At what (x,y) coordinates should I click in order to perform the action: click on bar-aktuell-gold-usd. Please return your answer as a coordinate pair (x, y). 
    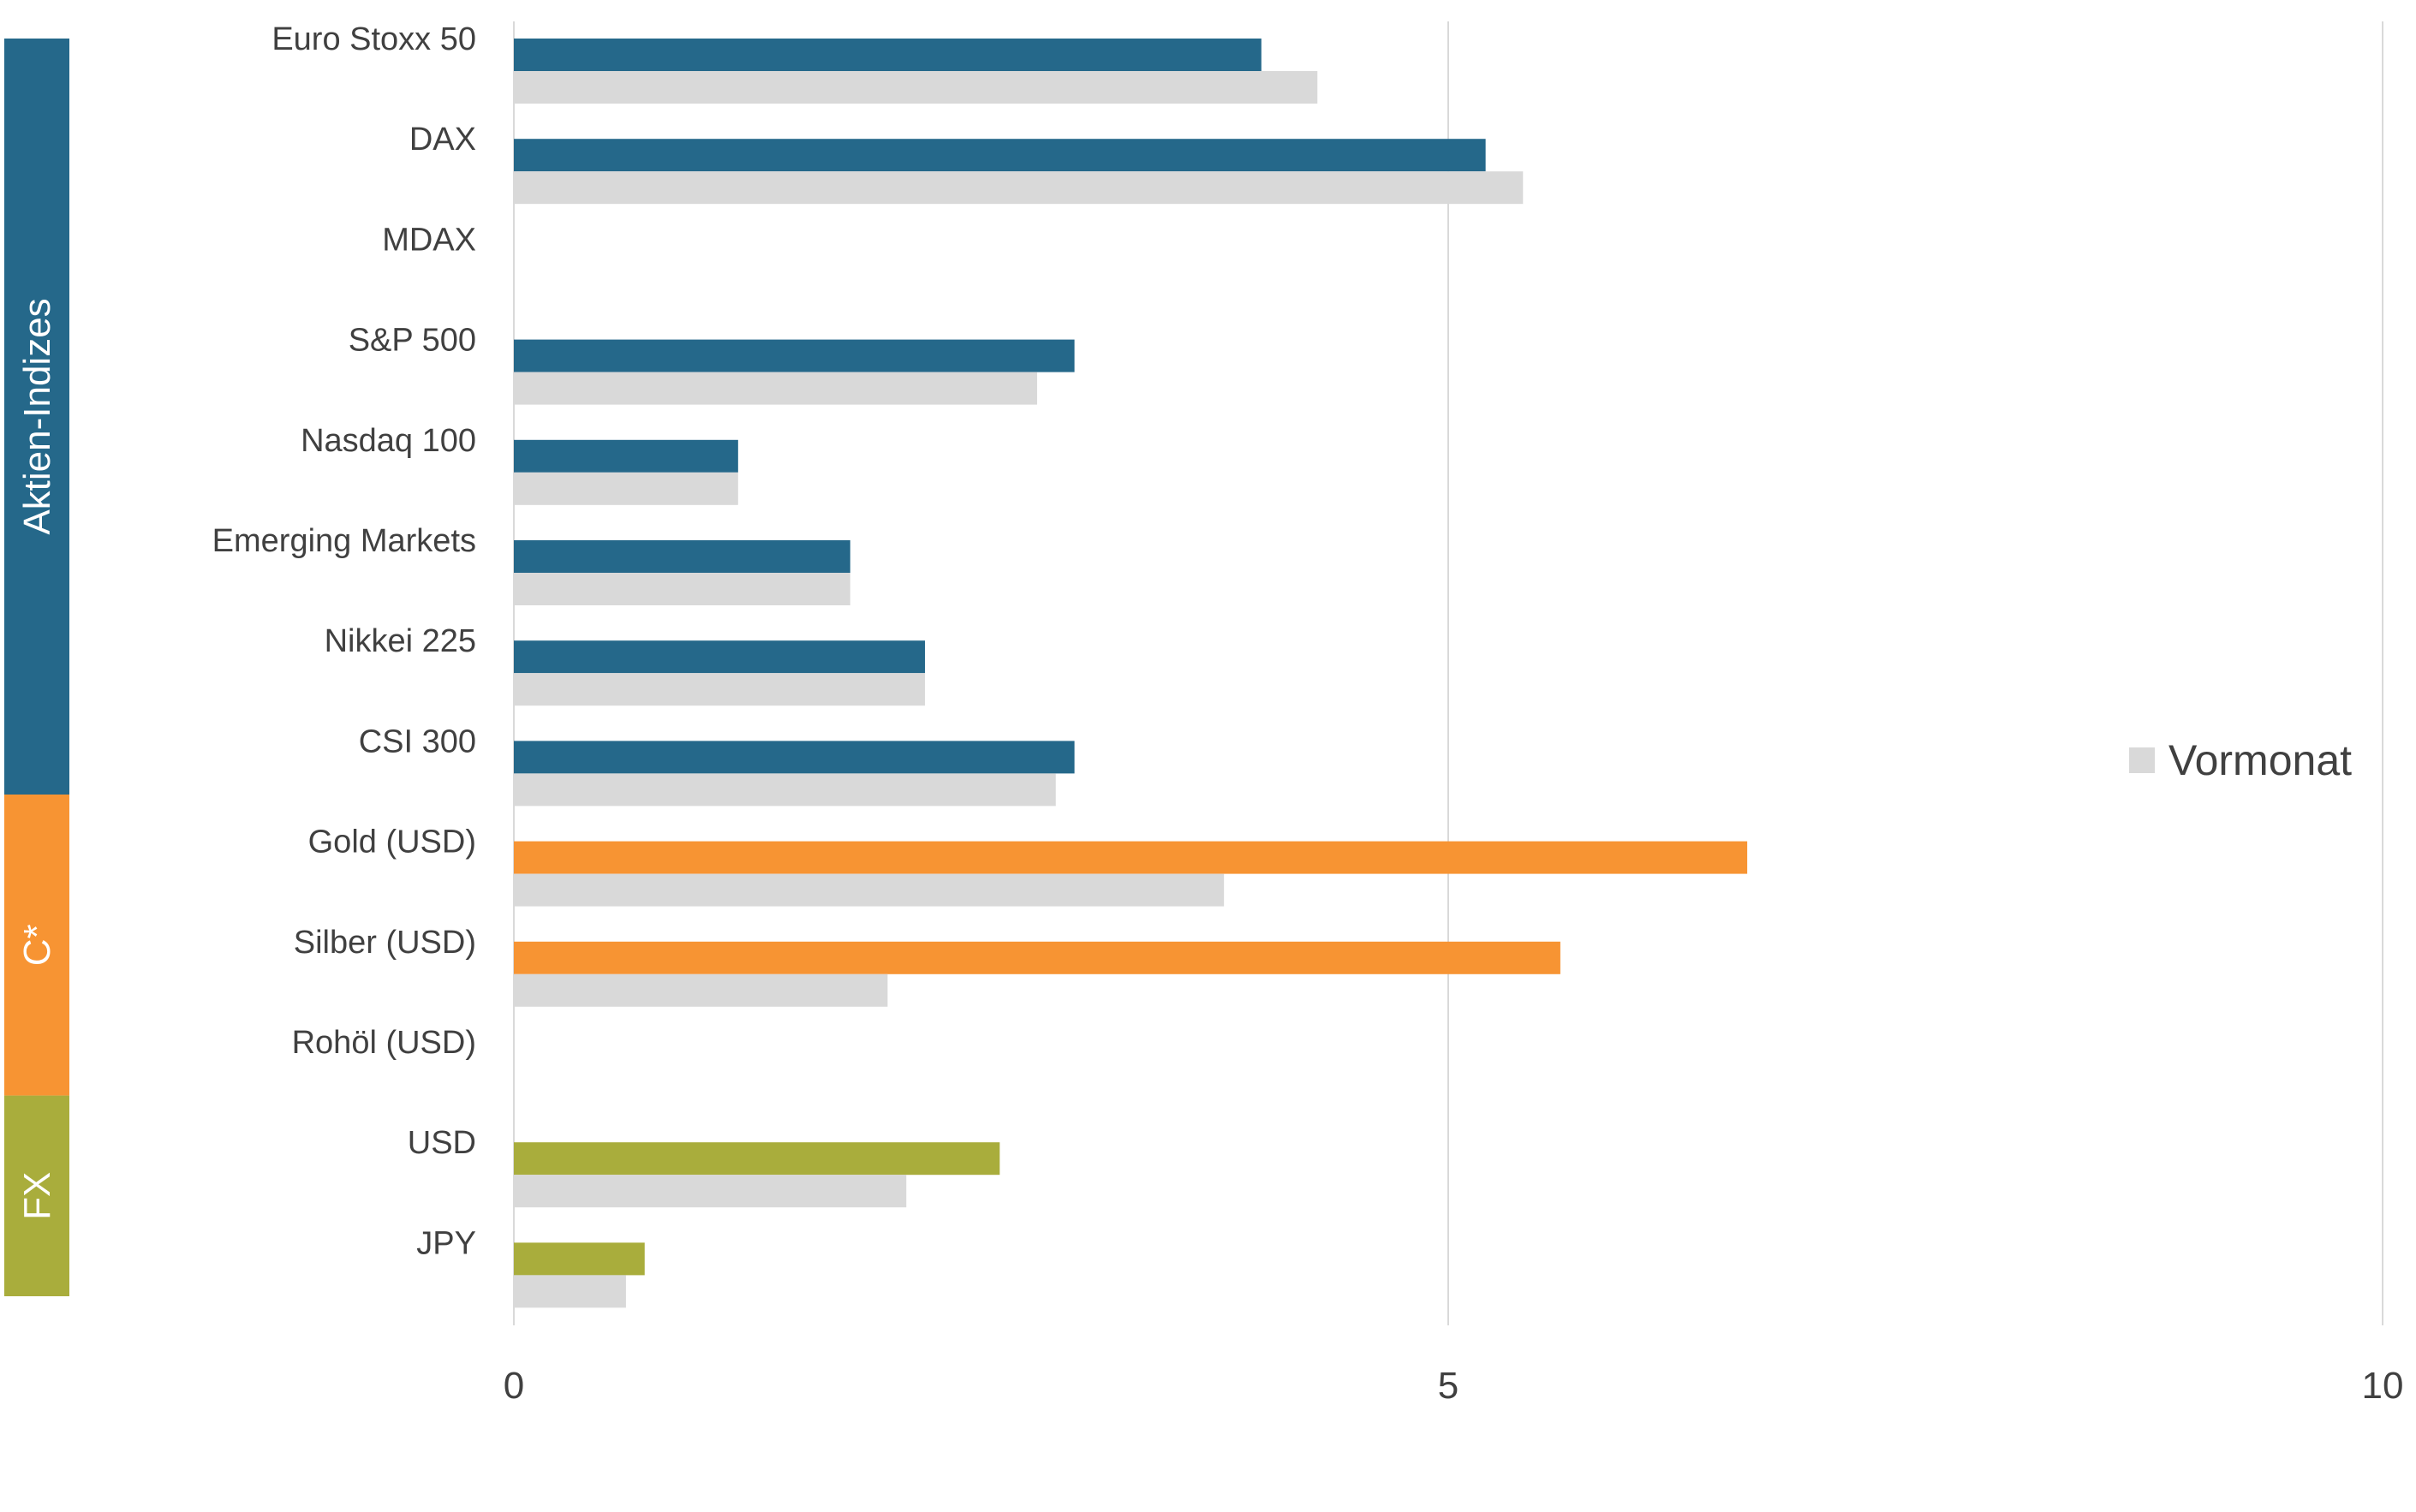
    Looking at the image, I should click on (1131, 857).